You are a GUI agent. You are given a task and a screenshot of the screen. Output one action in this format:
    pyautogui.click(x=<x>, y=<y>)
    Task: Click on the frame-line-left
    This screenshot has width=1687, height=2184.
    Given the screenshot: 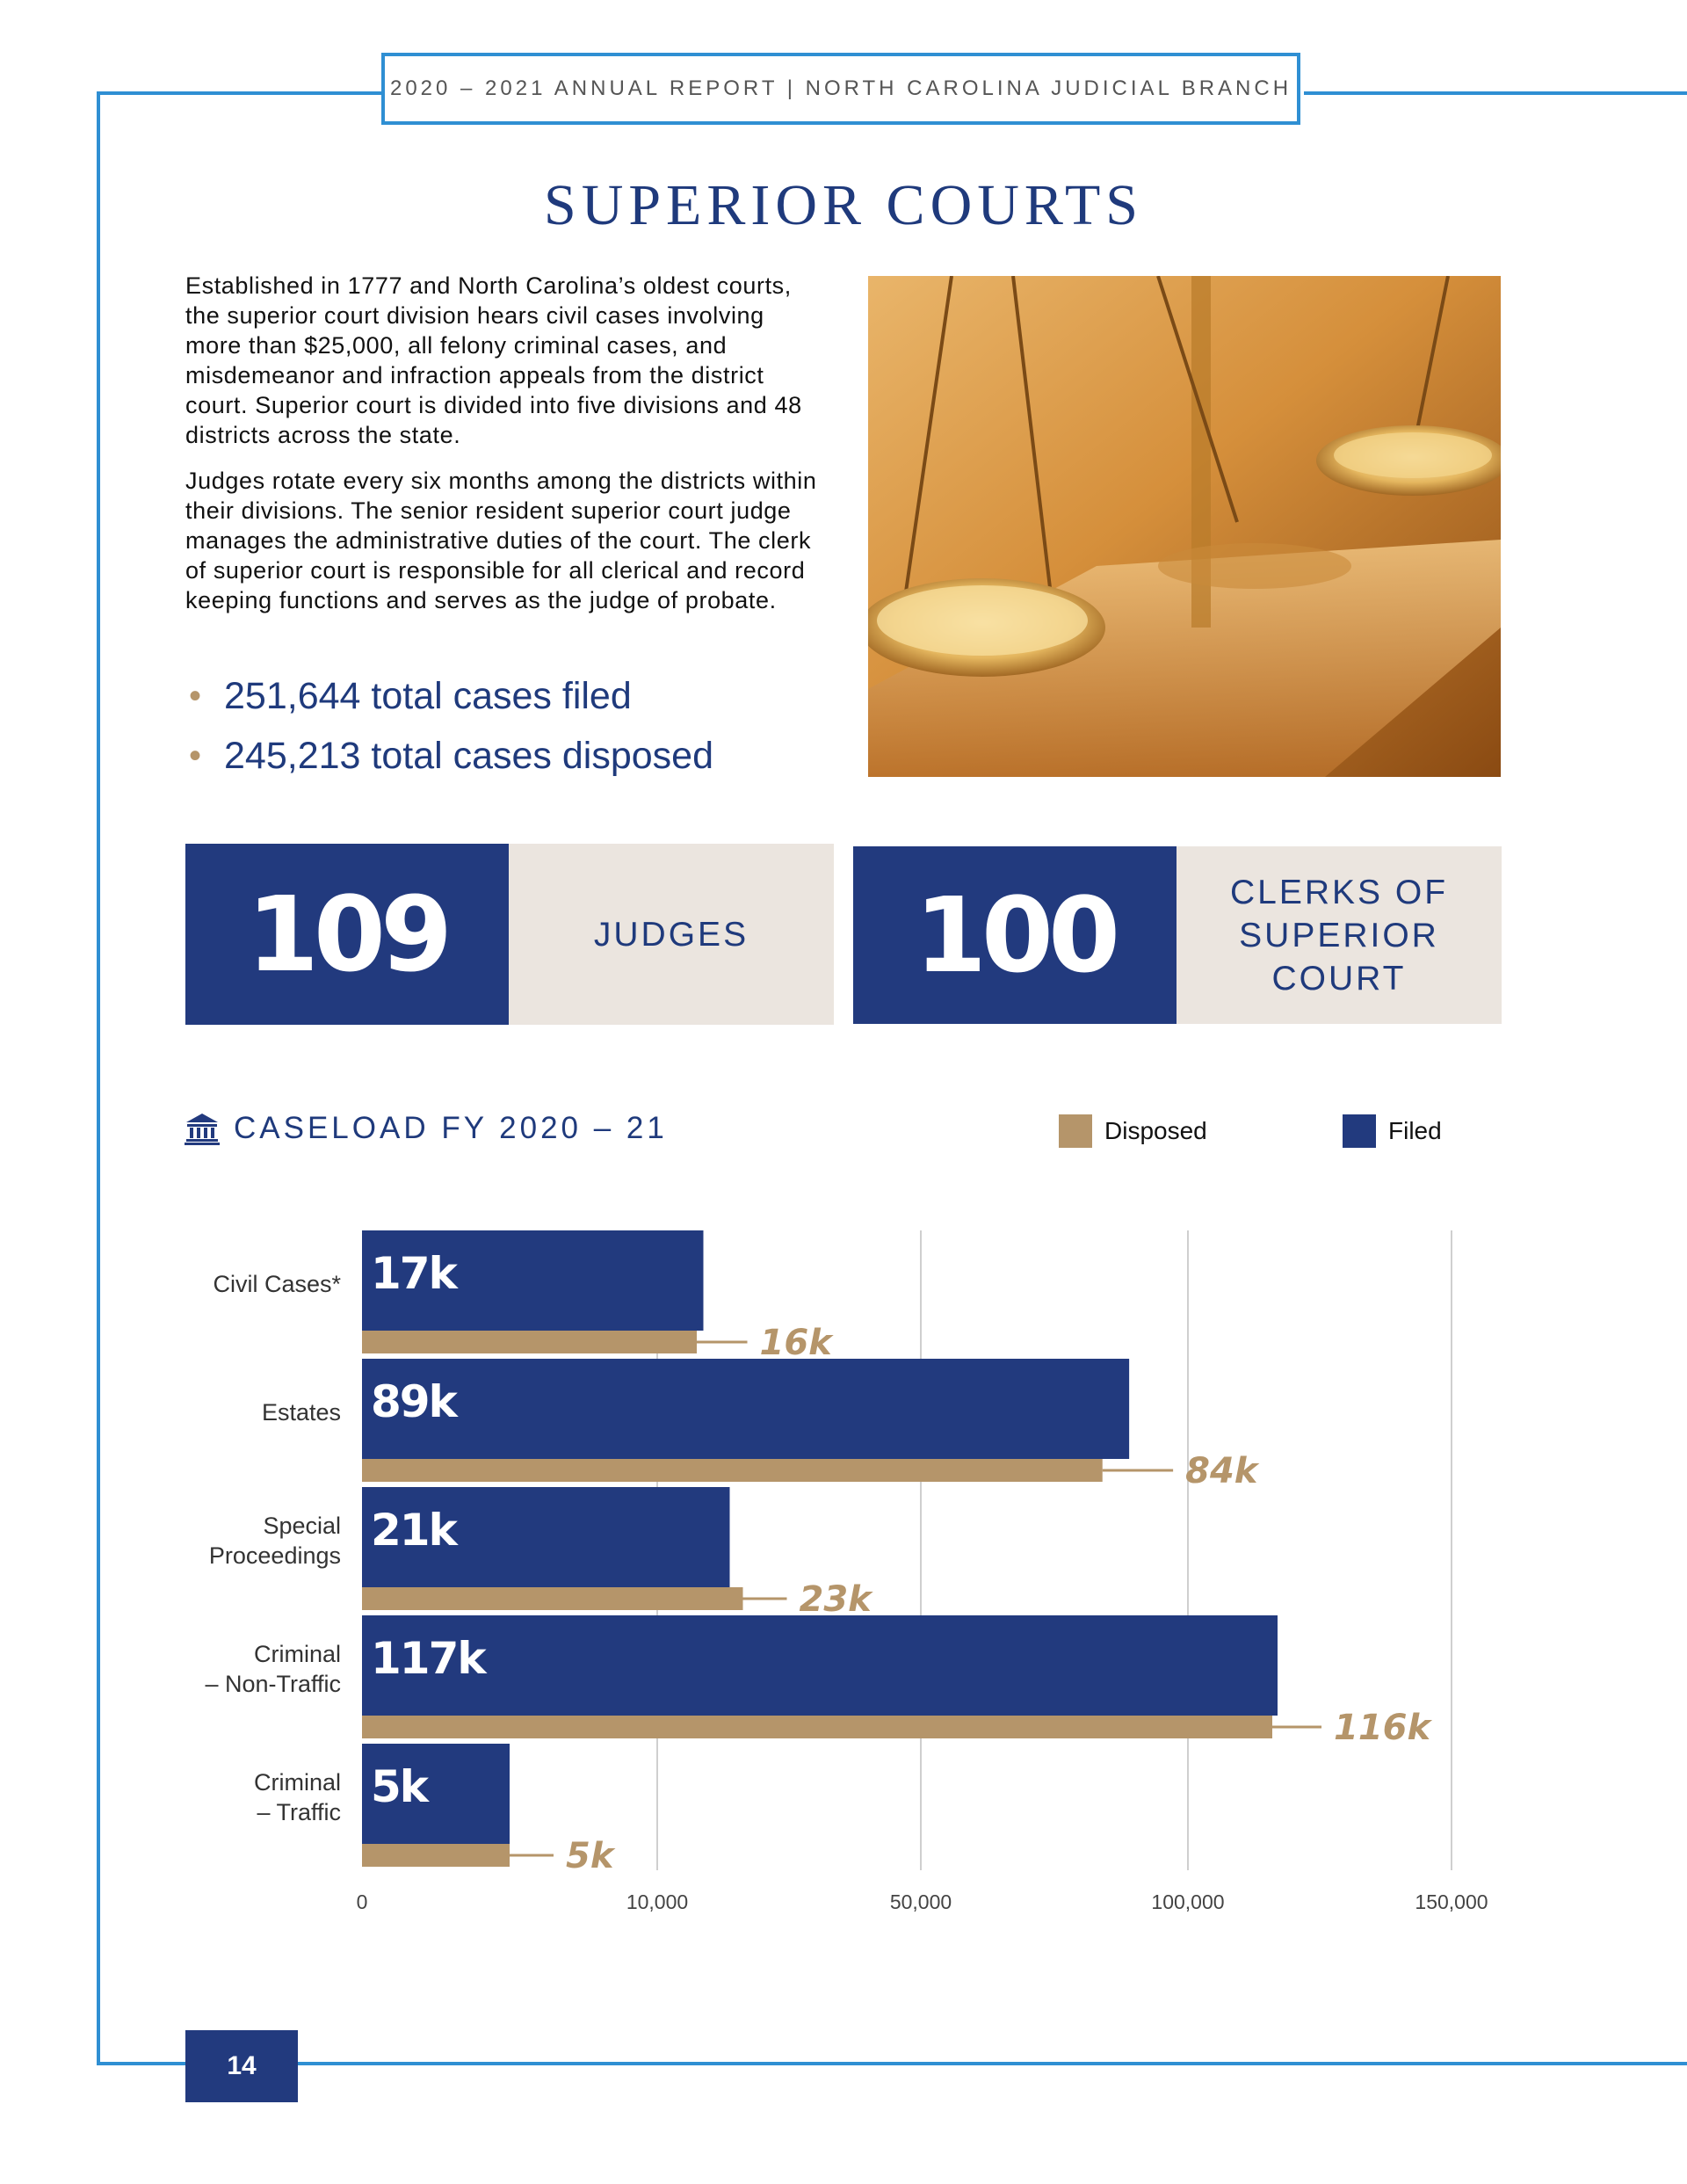 What is the action you would take?
    pyautogui.click(x=98, y=1078)
    